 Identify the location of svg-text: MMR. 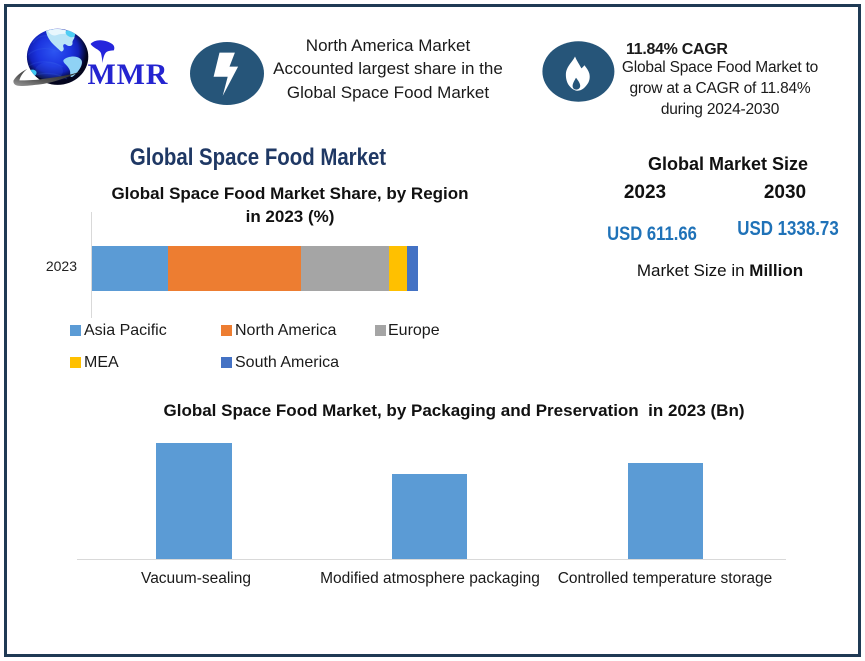
(128, 74).